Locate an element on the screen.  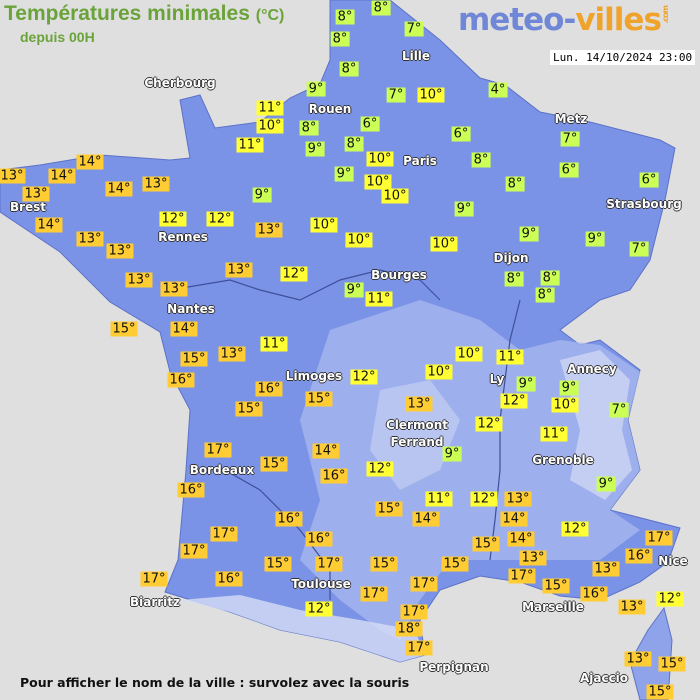
temperature-label: 4° is located at coordinates (498, 90).